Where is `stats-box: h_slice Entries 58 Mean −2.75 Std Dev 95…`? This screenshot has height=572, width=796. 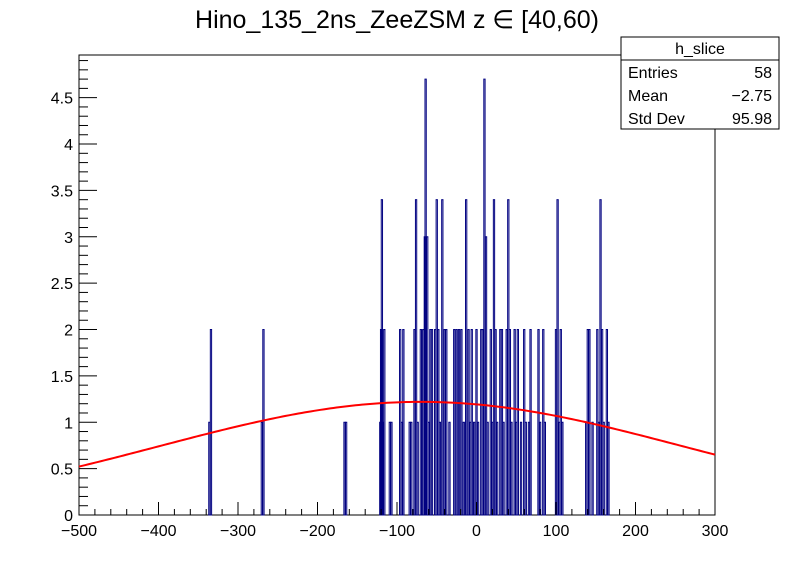
stats-box: h_slice Entries 58 Mean −2.75 Std Dev 95… is located at coordinates (700, 83).